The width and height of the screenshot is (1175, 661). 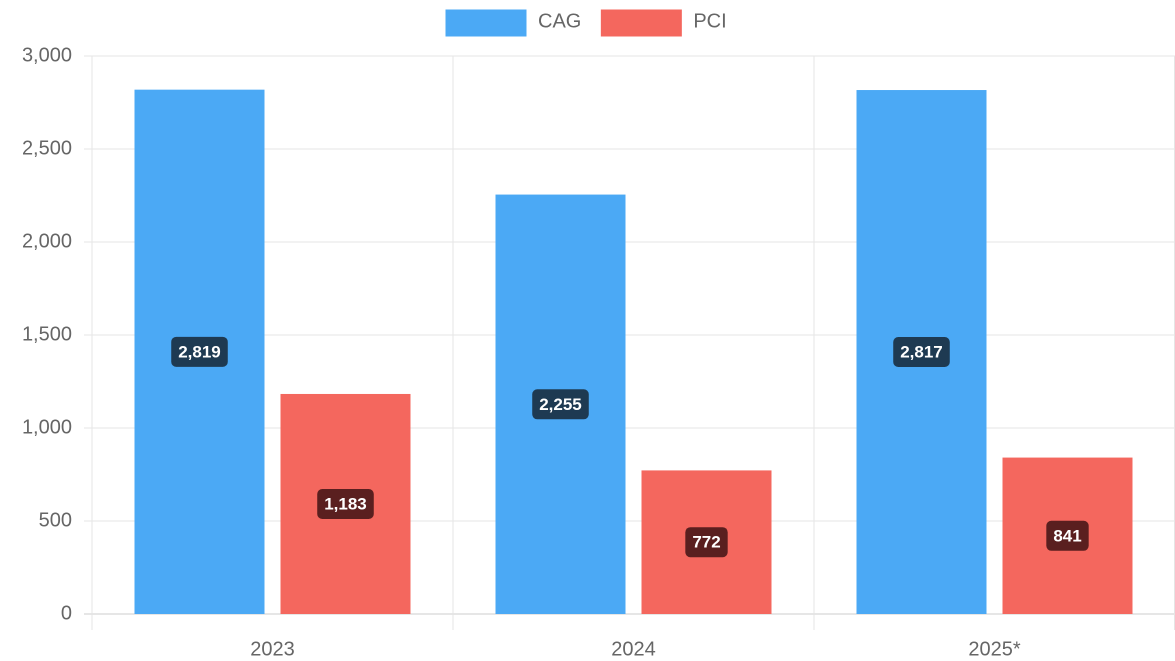 I want to click on data-label: 2,819, so click(x=199, y=351).